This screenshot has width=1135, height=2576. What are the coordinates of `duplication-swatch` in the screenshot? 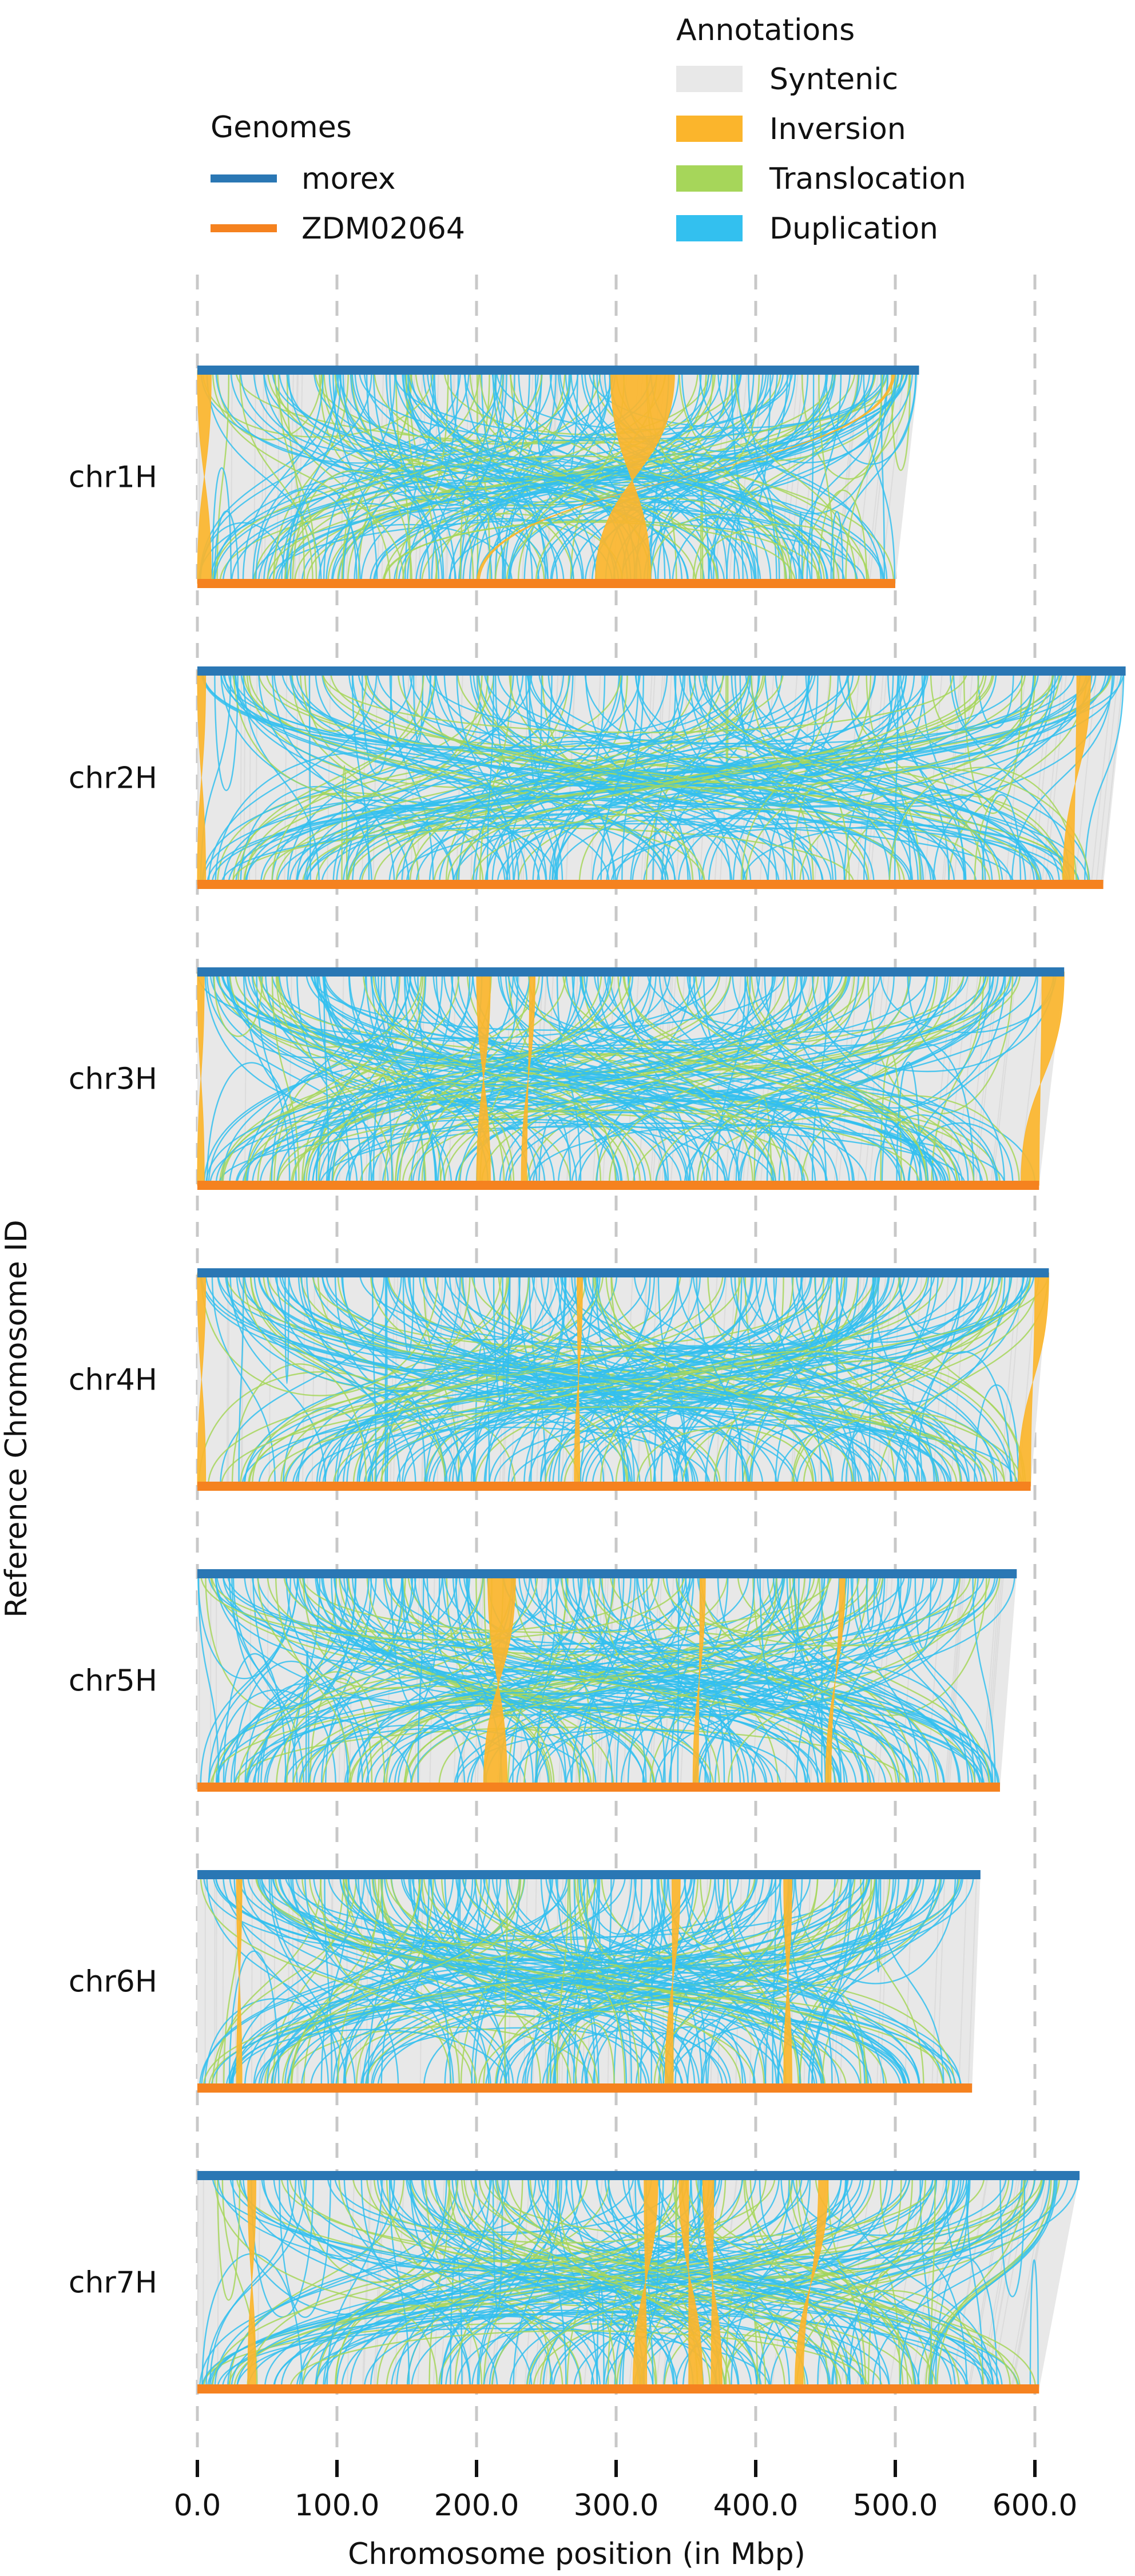 It's located at (709, 228).